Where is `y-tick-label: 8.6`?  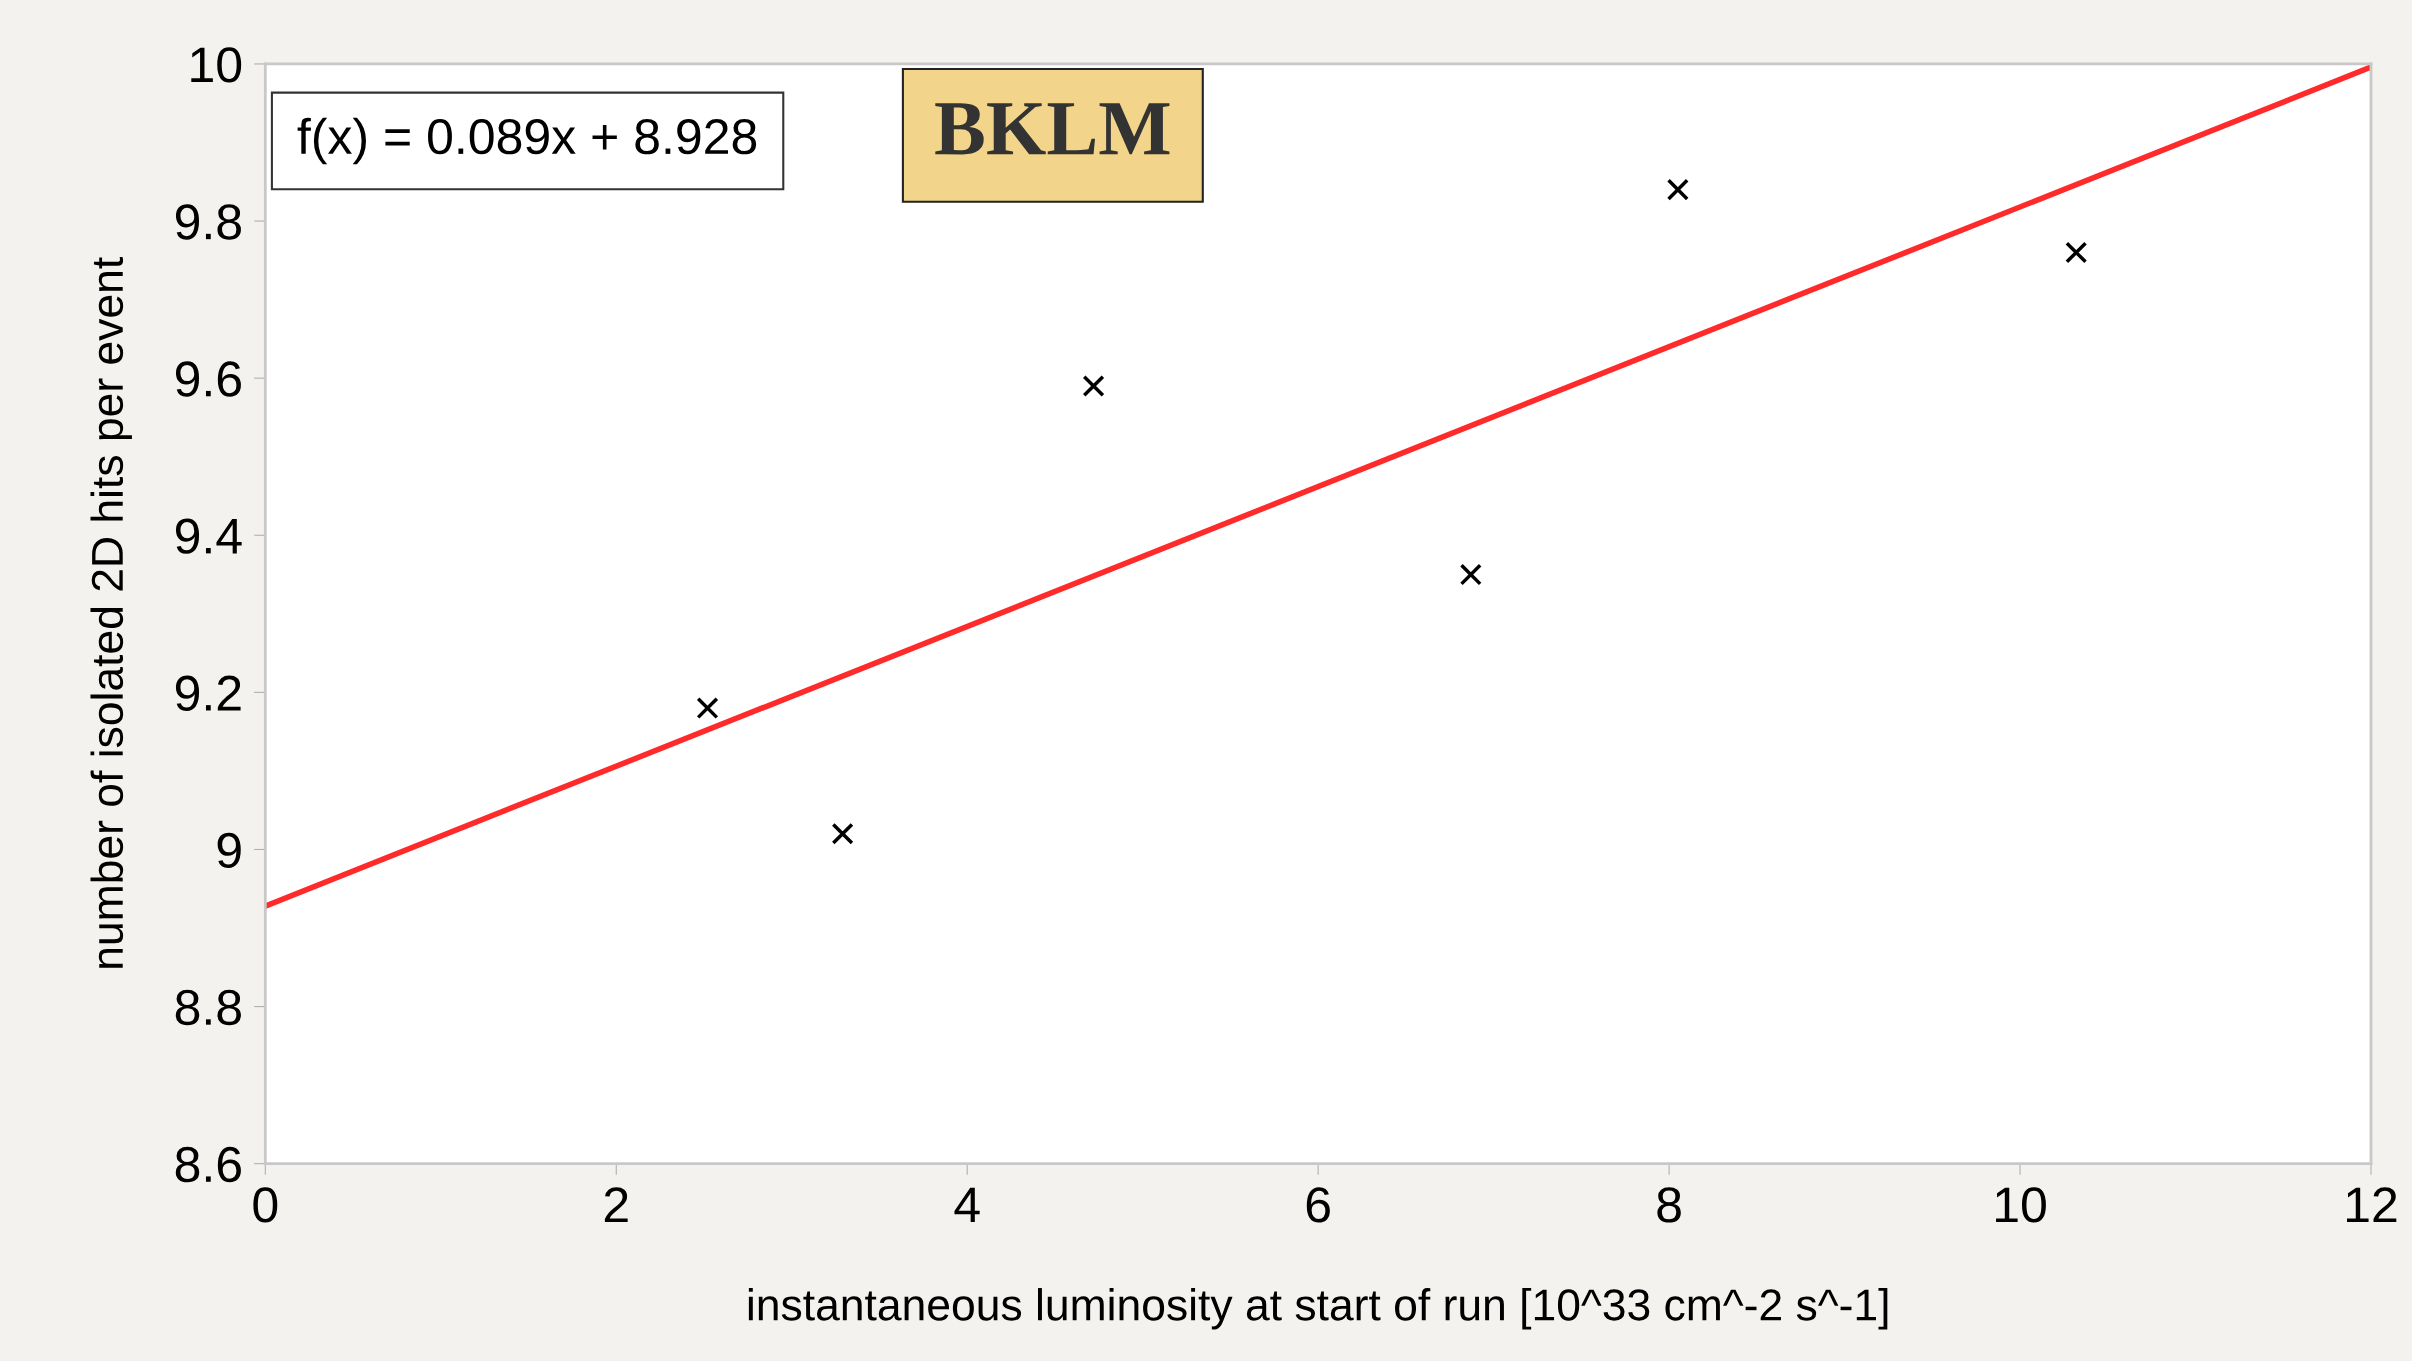 y-tick-label: 8.6 is located at coordinates (208, 1164).